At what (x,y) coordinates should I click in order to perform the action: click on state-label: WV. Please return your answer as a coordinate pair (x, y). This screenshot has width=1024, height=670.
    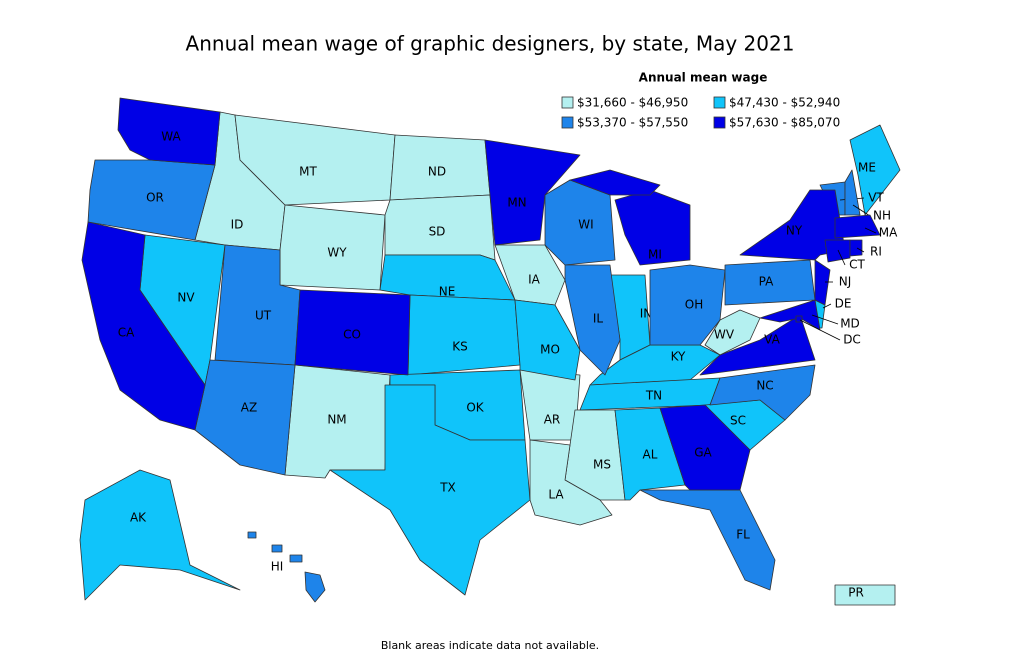
    Looking at the image, I should click on (724, 335).